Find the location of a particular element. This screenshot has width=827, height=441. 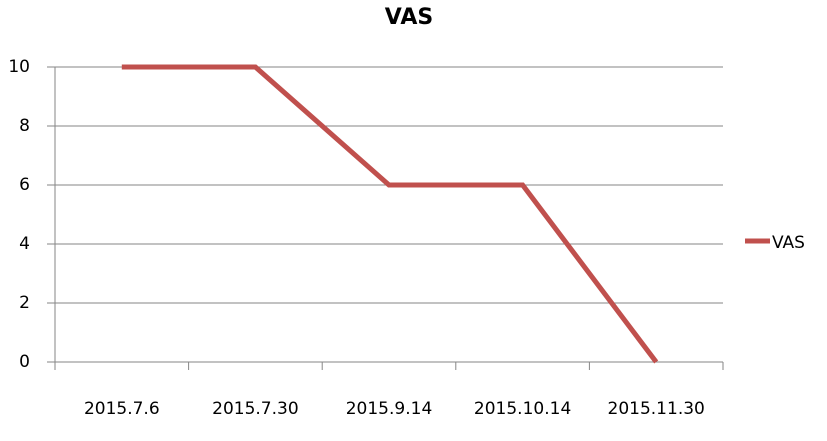

y-tick-label: 6 is located at coordinates (24, 185).